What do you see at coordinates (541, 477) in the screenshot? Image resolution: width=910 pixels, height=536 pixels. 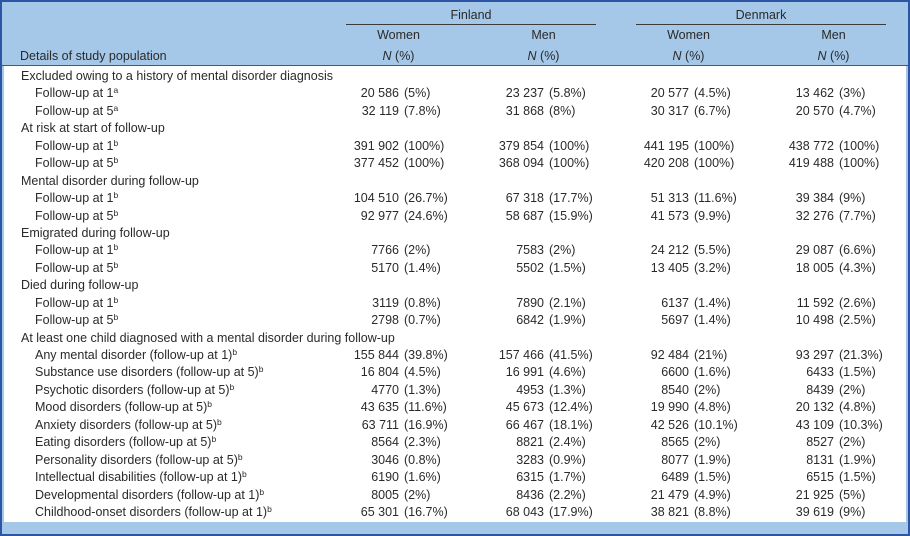 I see `value-cell: 6315 (1.7%)` at bounding box center [541, 477].